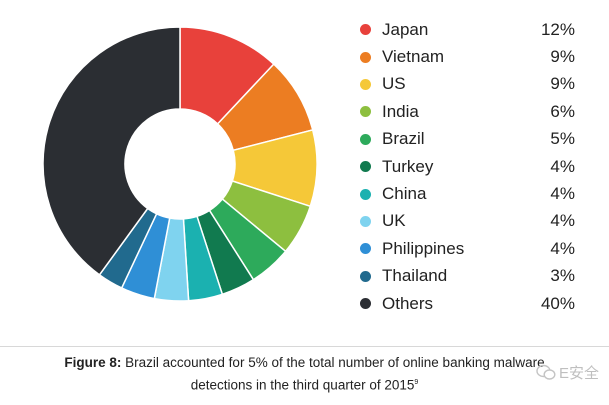 This screenshot has height=405, width=609. Describe the element at coordinates (467, 193) in the screenshot. I see `legend-item-china: China 4%` at that location.